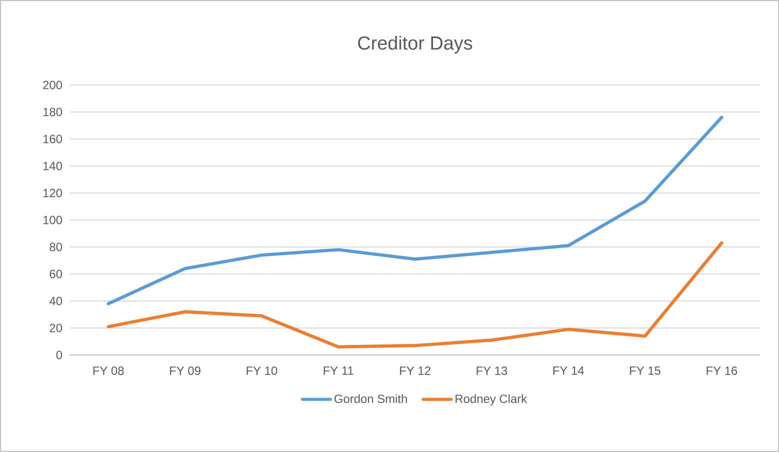 This screenshot has height=452, width=779. What do you see at coordinates (52, 85) in the screenshot?
I see `y-tick-label: 200` at bounding box center [52, 85].